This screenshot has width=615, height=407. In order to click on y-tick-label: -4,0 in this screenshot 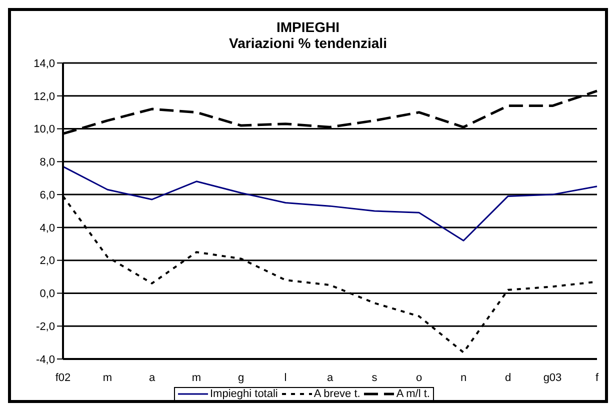, I will do `click(45, 360)`.